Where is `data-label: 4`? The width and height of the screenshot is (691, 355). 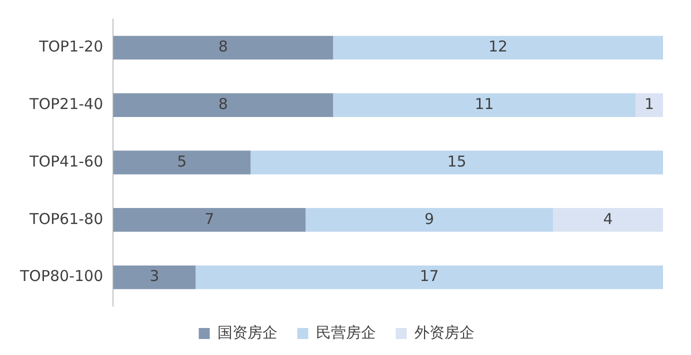 data-label: 4 is located at coordinates (608, 219).